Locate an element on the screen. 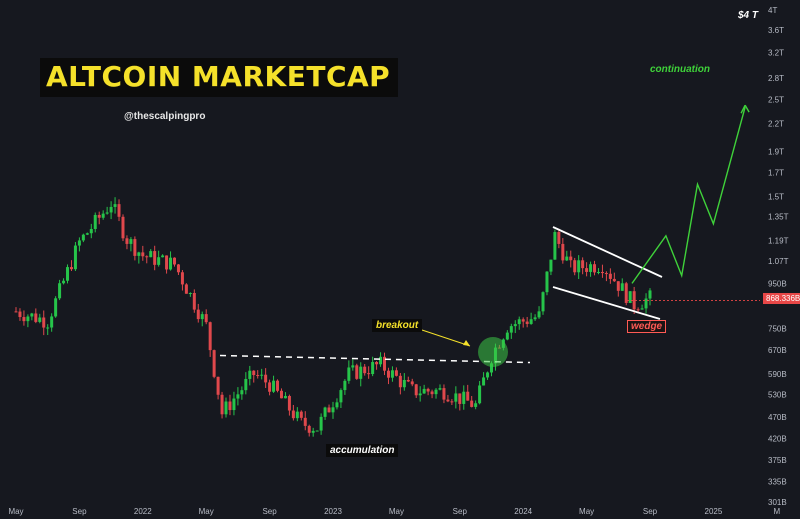 Image resolution: width=800 pixels, height=519 pixels. accumulation-label: accumulation is located at coordinates (362, 450).